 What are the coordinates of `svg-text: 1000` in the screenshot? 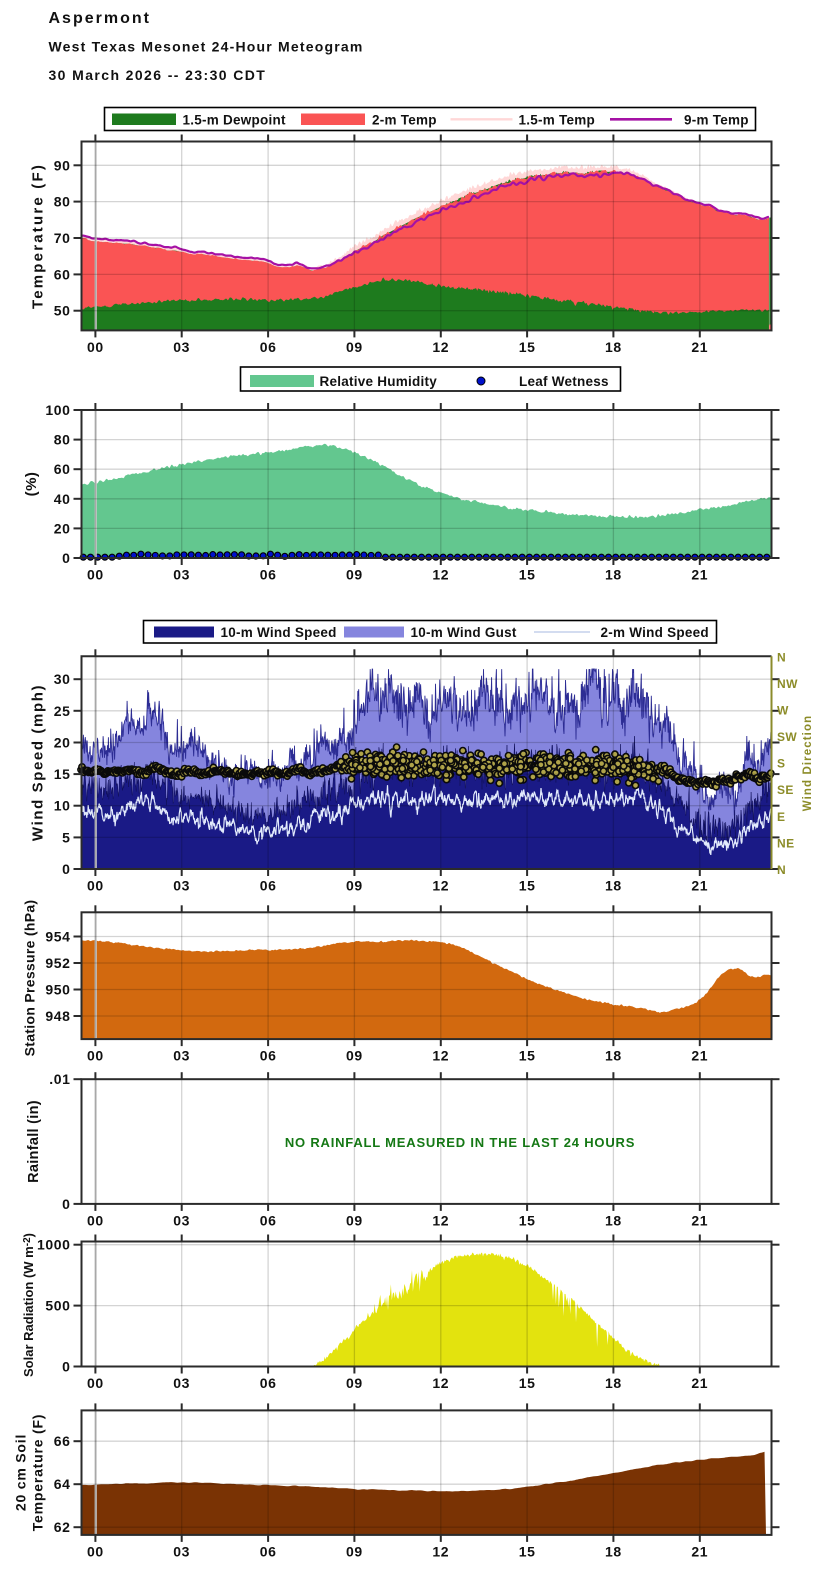 It's located at (54, 1245).